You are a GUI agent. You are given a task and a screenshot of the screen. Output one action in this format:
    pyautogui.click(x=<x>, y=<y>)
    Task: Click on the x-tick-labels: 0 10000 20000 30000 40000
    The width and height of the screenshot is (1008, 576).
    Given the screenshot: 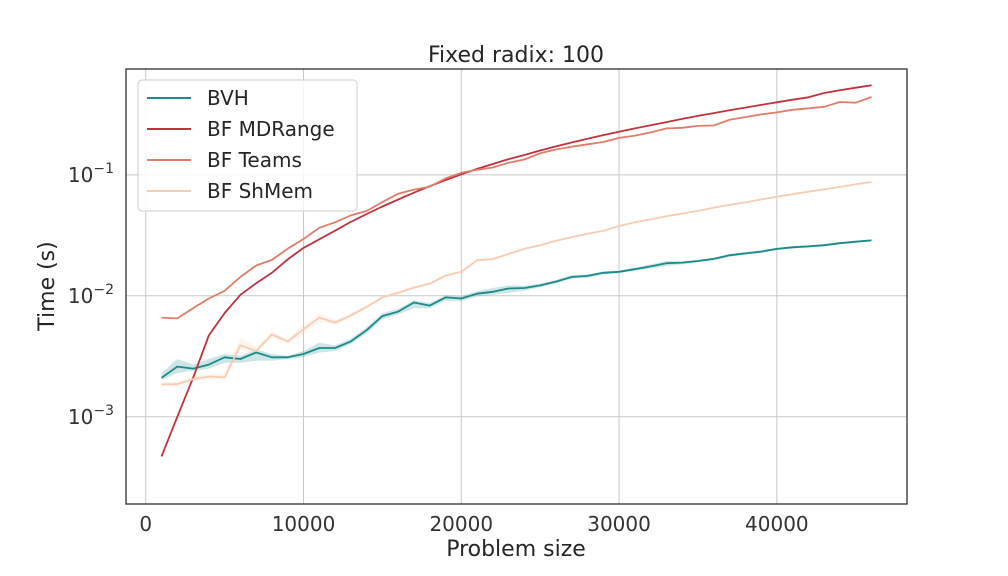 What is the action you would take?
    pyautogui.click(x=473, y=524)
    